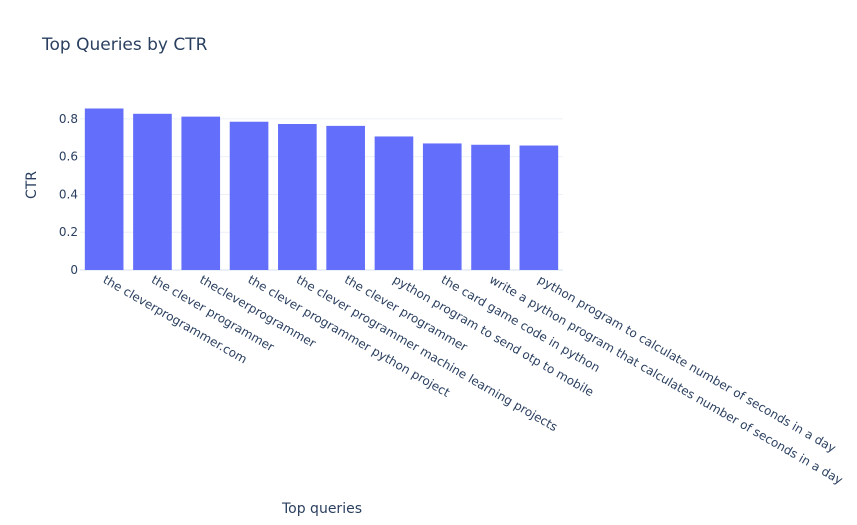 The width and height of the screenshot is (857, 525). What do you see at coordinates (321, 509) in the screenshot?
I see `x-axis-title: Top queries` at bounding box center [321, 509].